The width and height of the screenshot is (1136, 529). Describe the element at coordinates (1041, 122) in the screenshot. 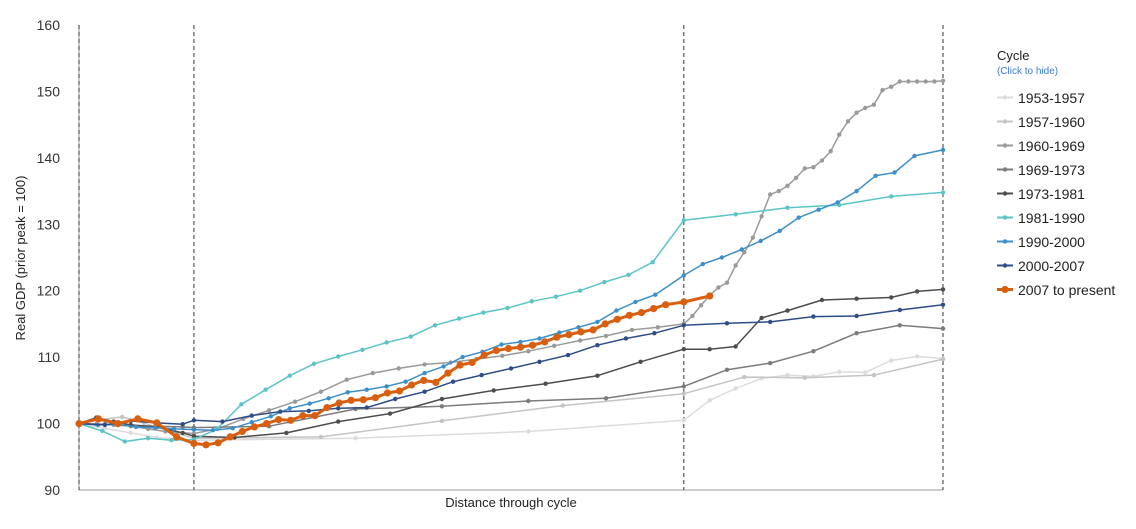

I see `legend-item: 1957-1960` at that location.